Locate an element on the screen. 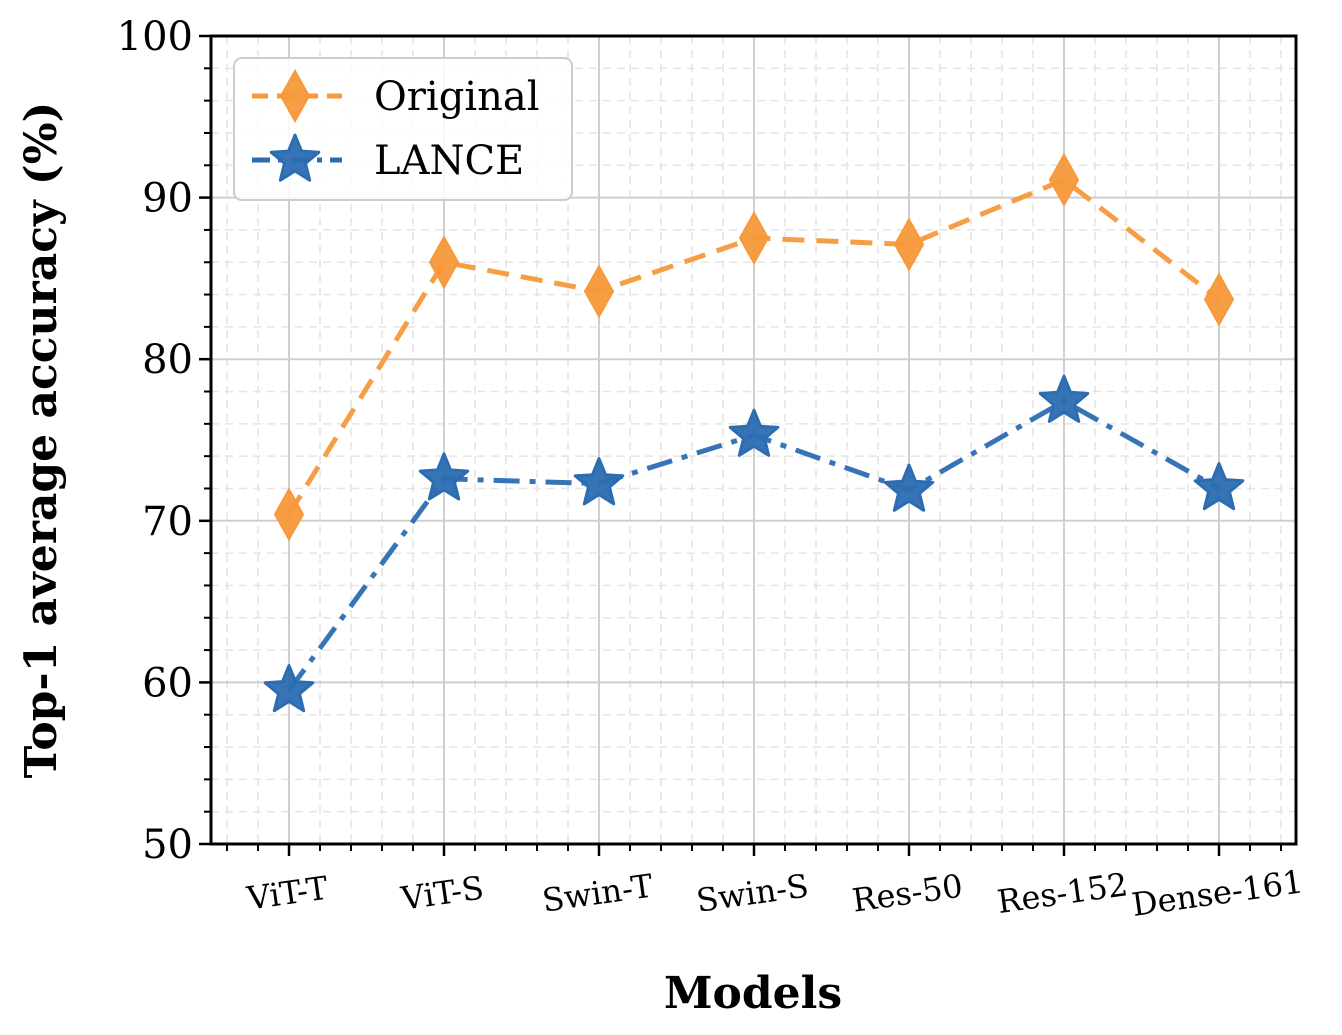 The image size is (1342, 1035). legend-box is located at coordinates (403, 129).